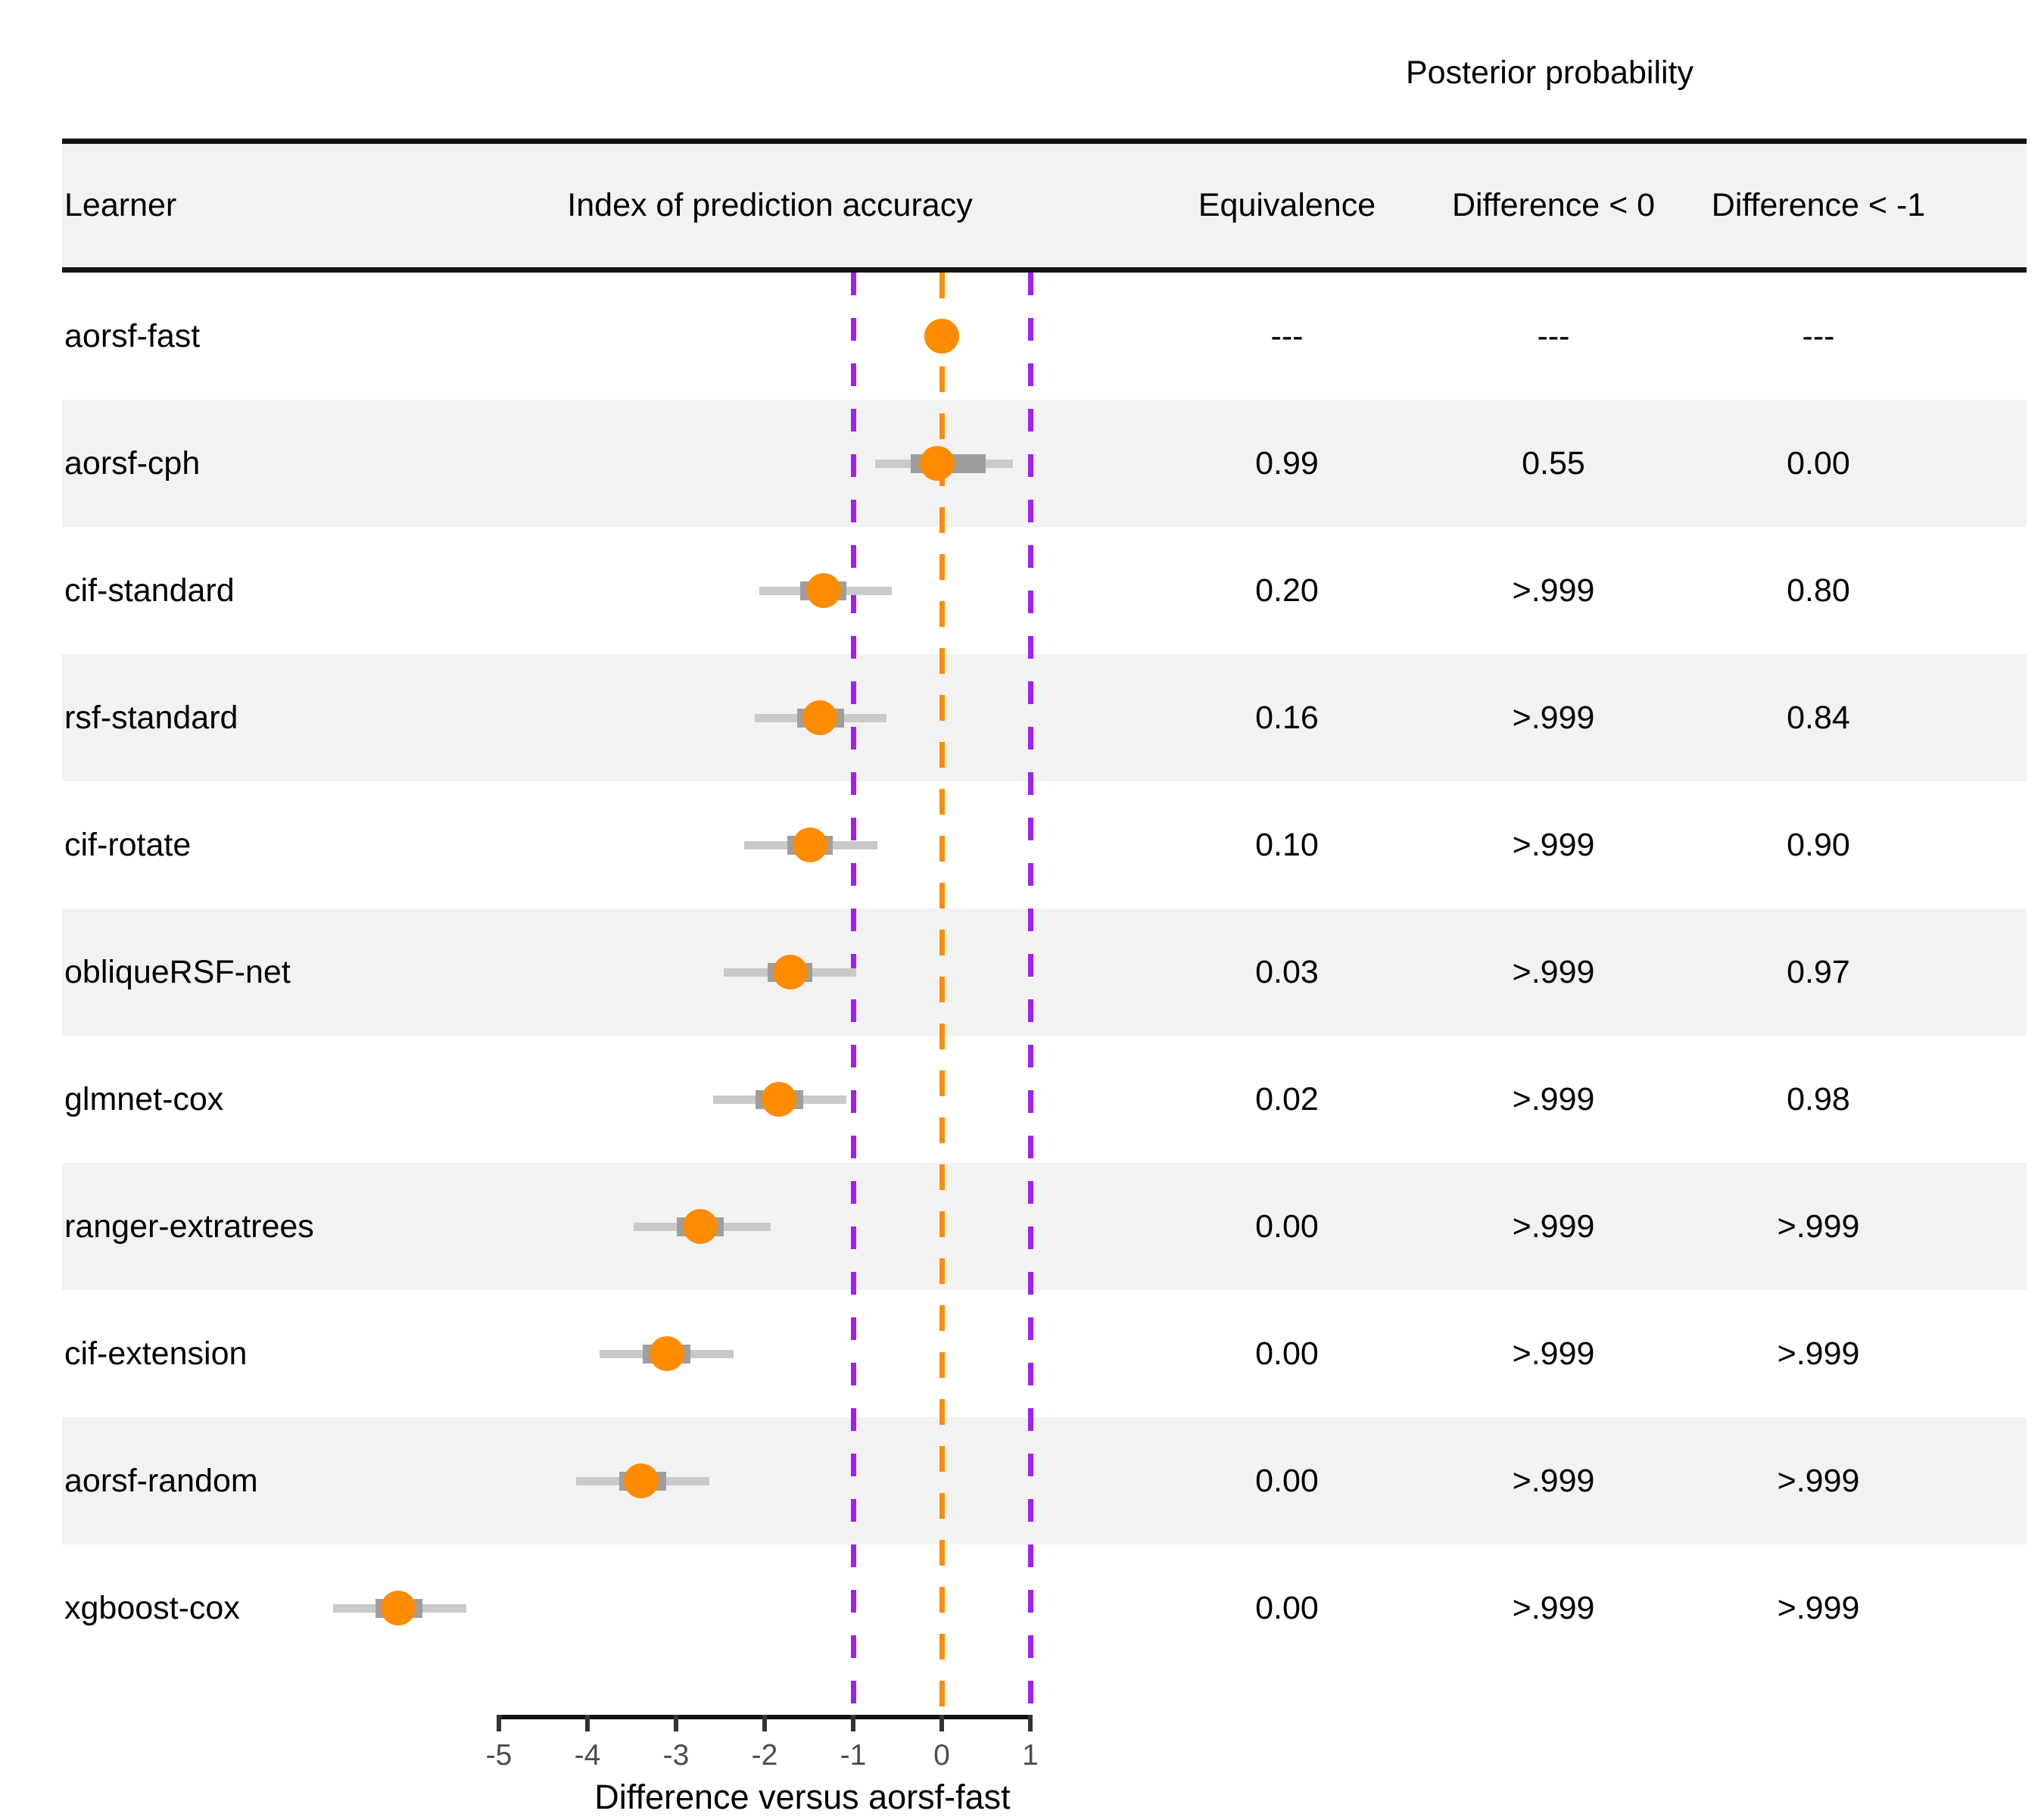 The width and height of the screenshot is (2044, 1817). I want to click on cell-equivalence-rsf-standard: 0.16, so click(1287, 717).